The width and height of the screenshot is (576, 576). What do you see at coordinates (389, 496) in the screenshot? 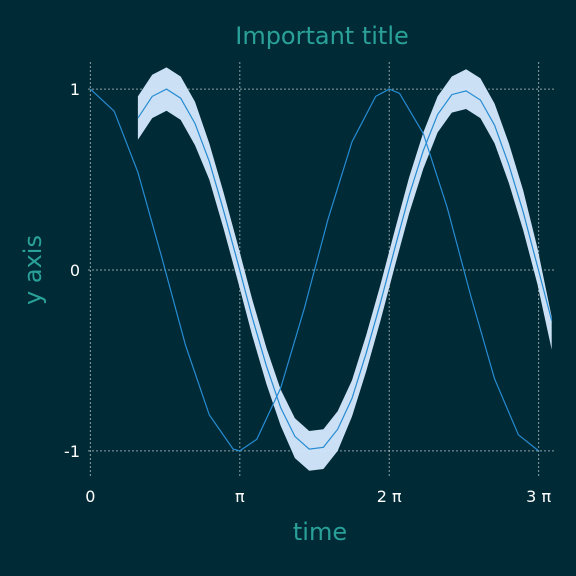
I see `x-tick-label: 2 π` at bounding box center [389, 496].